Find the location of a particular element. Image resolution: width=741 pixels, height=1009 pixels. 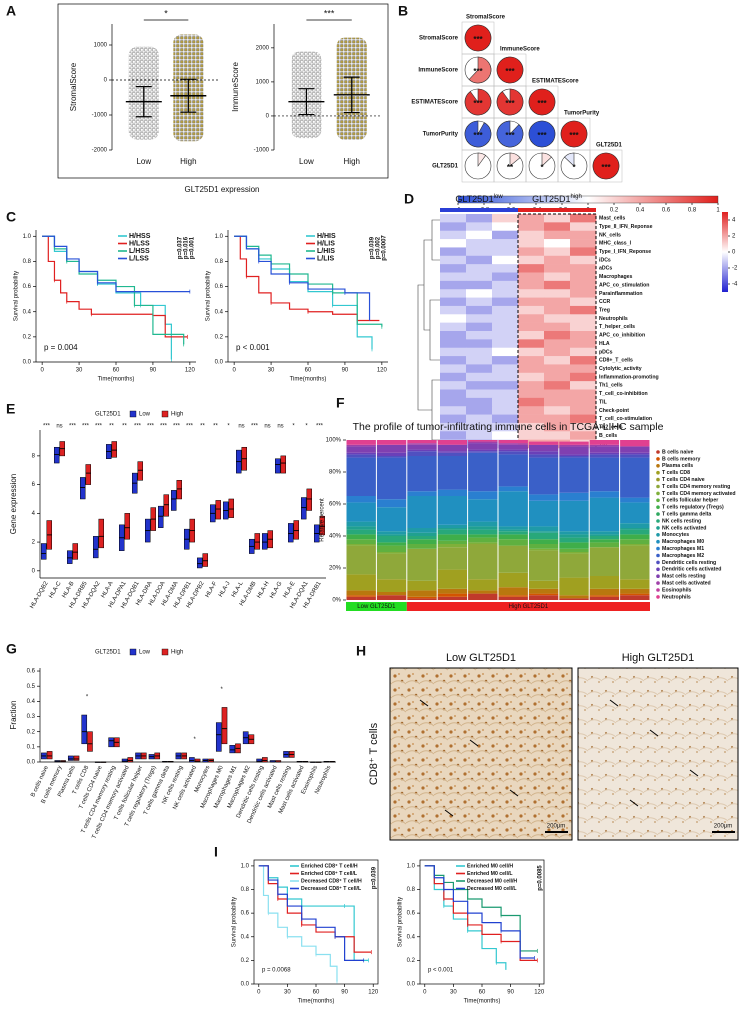

x-tick-label: HLA-DQB2 is located at coordinates (39, 595).